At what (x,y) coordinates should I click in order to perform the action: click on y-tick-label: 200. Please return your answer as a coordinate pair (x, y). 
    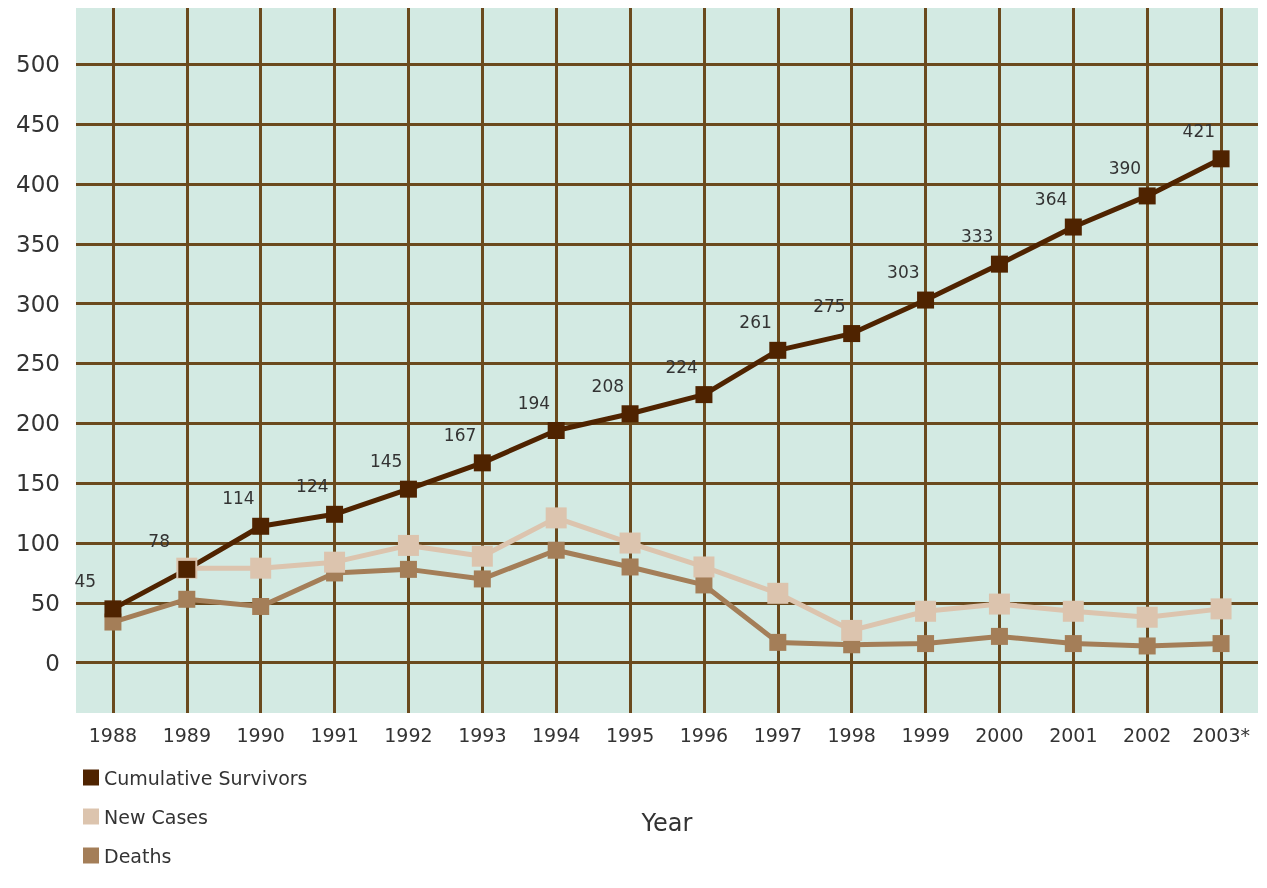
    Looking at the image, I should click on (38, 423).